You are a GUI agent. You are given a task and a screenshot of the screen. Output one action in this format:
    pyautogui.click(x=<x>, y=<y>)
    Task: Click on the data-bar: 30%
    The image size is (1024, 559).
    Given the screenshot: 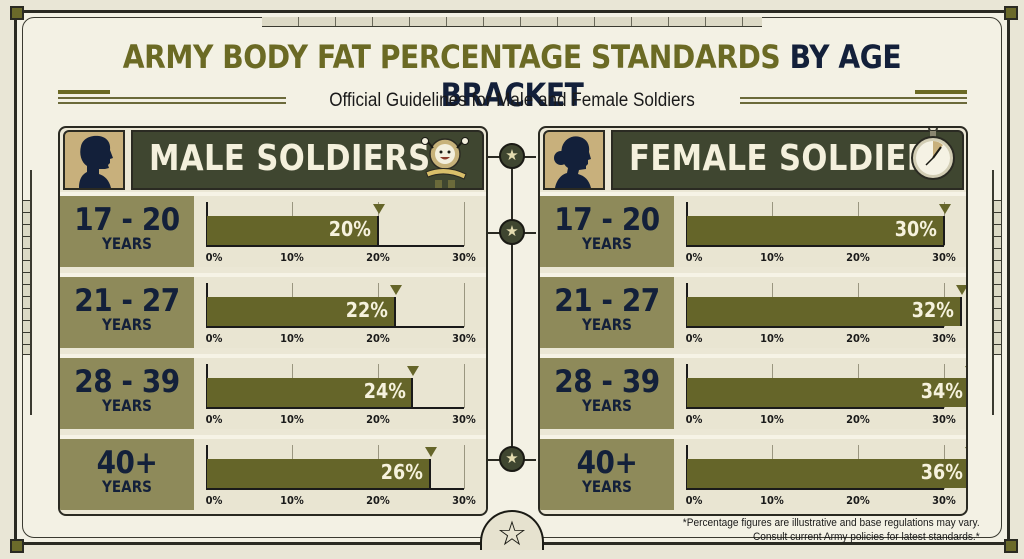 What is the action you would take?
    pyautogui.click(x=816, y=230)
    